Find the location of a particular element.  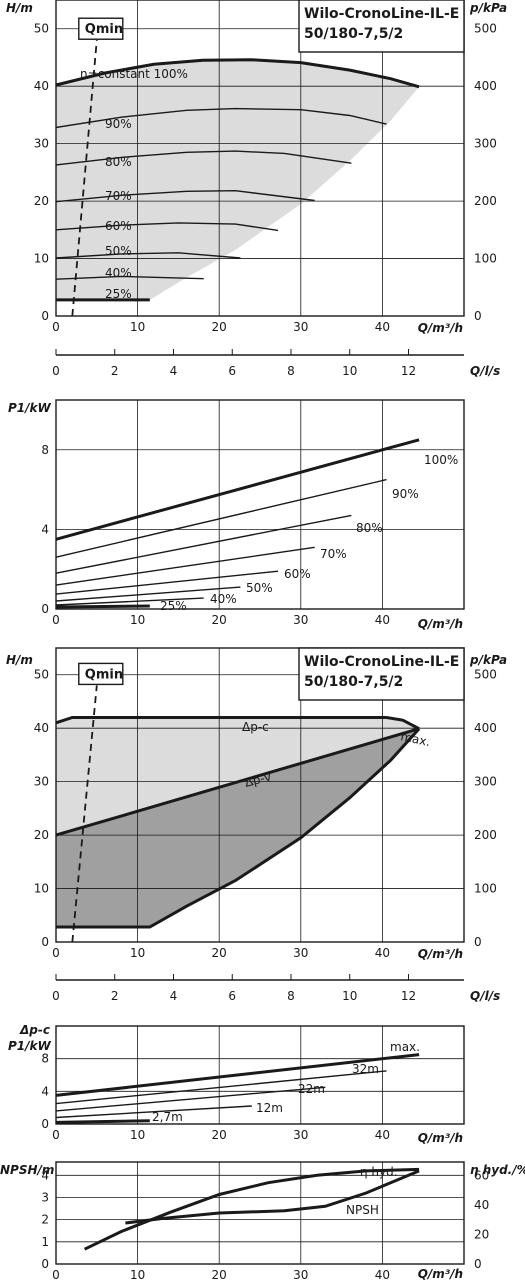

npsh-y-axis-label: NPSH/m is located at coordinates (27, 1170).